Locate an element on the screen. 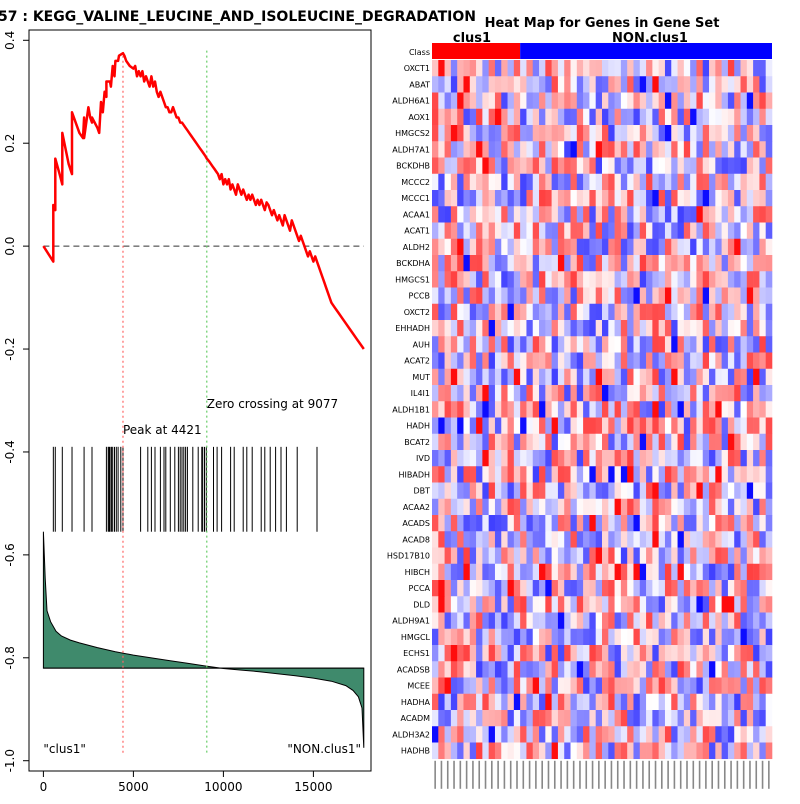 Image resolution: width=800 pixels, height=804 pixels. gene-label: ABAT is located at coordinates (419, 84).